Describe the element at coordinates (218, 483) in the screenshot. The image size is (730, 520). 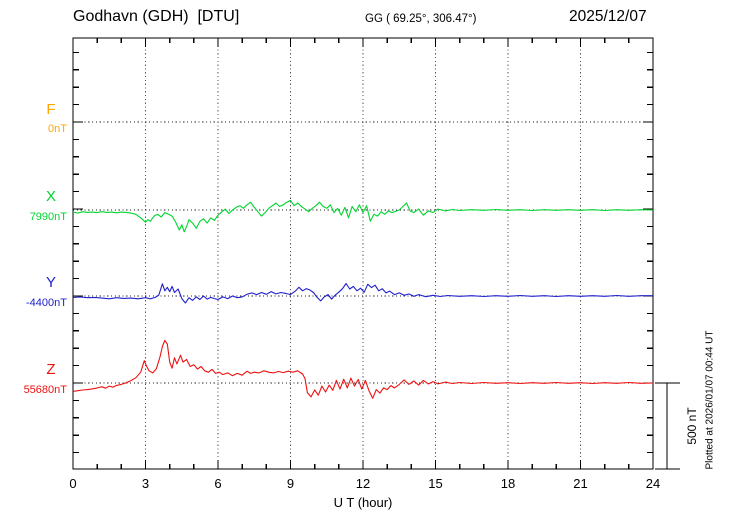
I see `x-tick-6: 6` at that location.